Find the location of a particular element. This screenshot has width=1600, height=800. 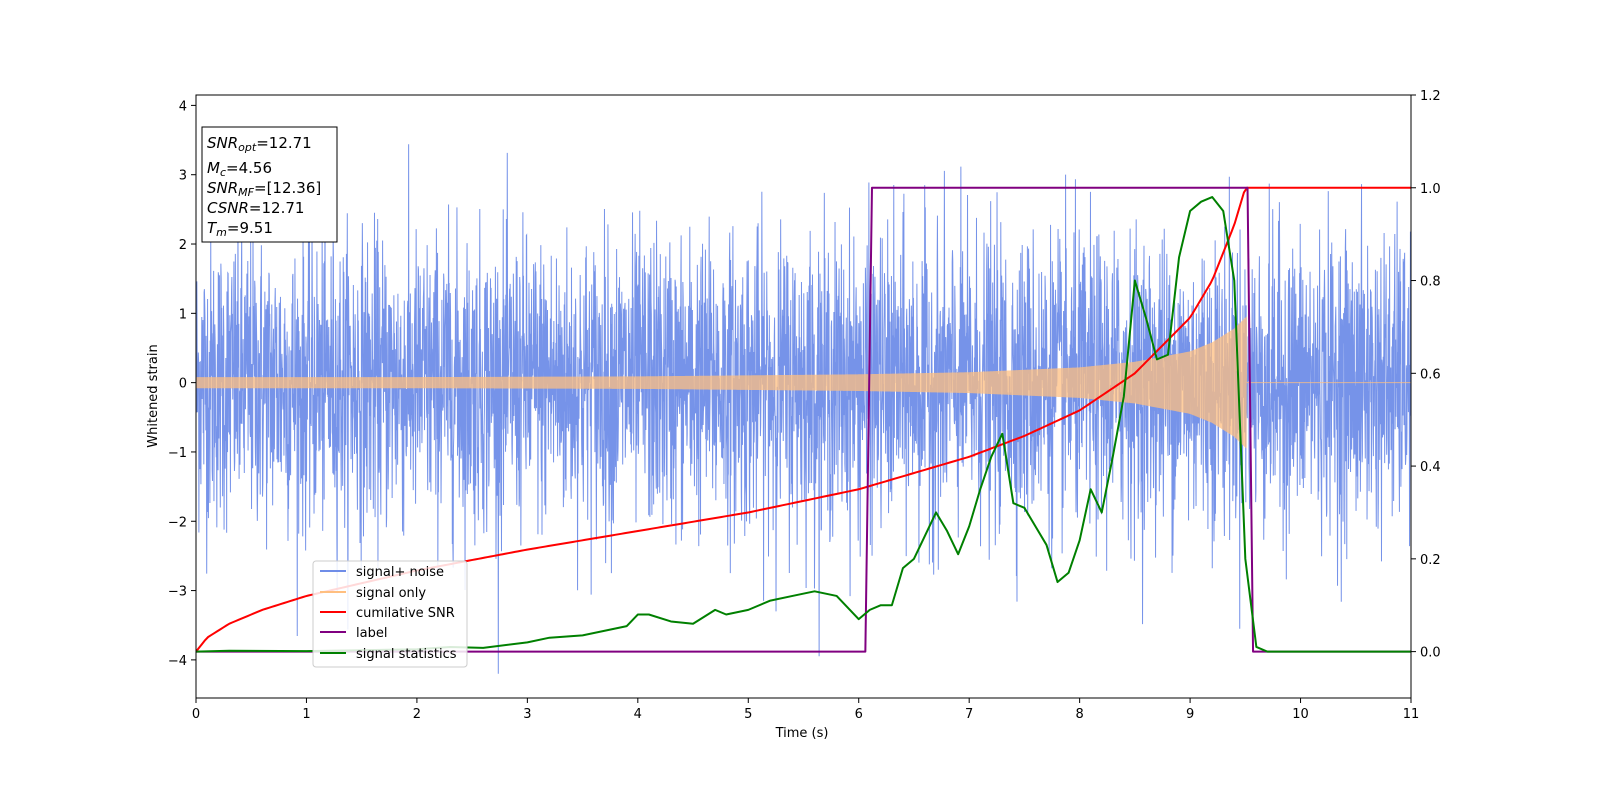

y-left-tick-label: 1 is located at coordinates (183, 314).